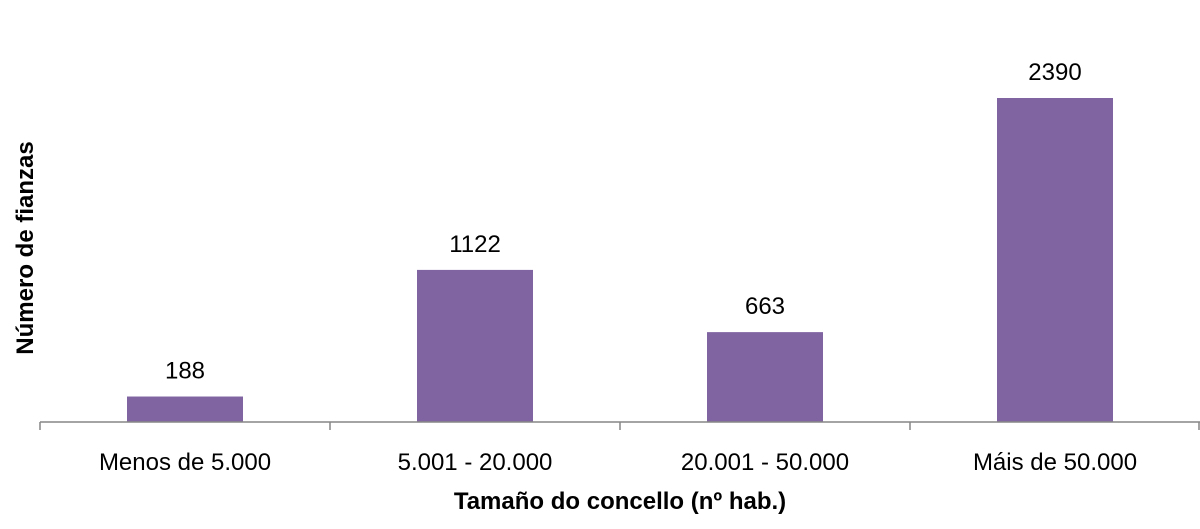 The image size is (1200, 529). I want to click on y-axis-title: Número de fianzas, so click(25, 247).